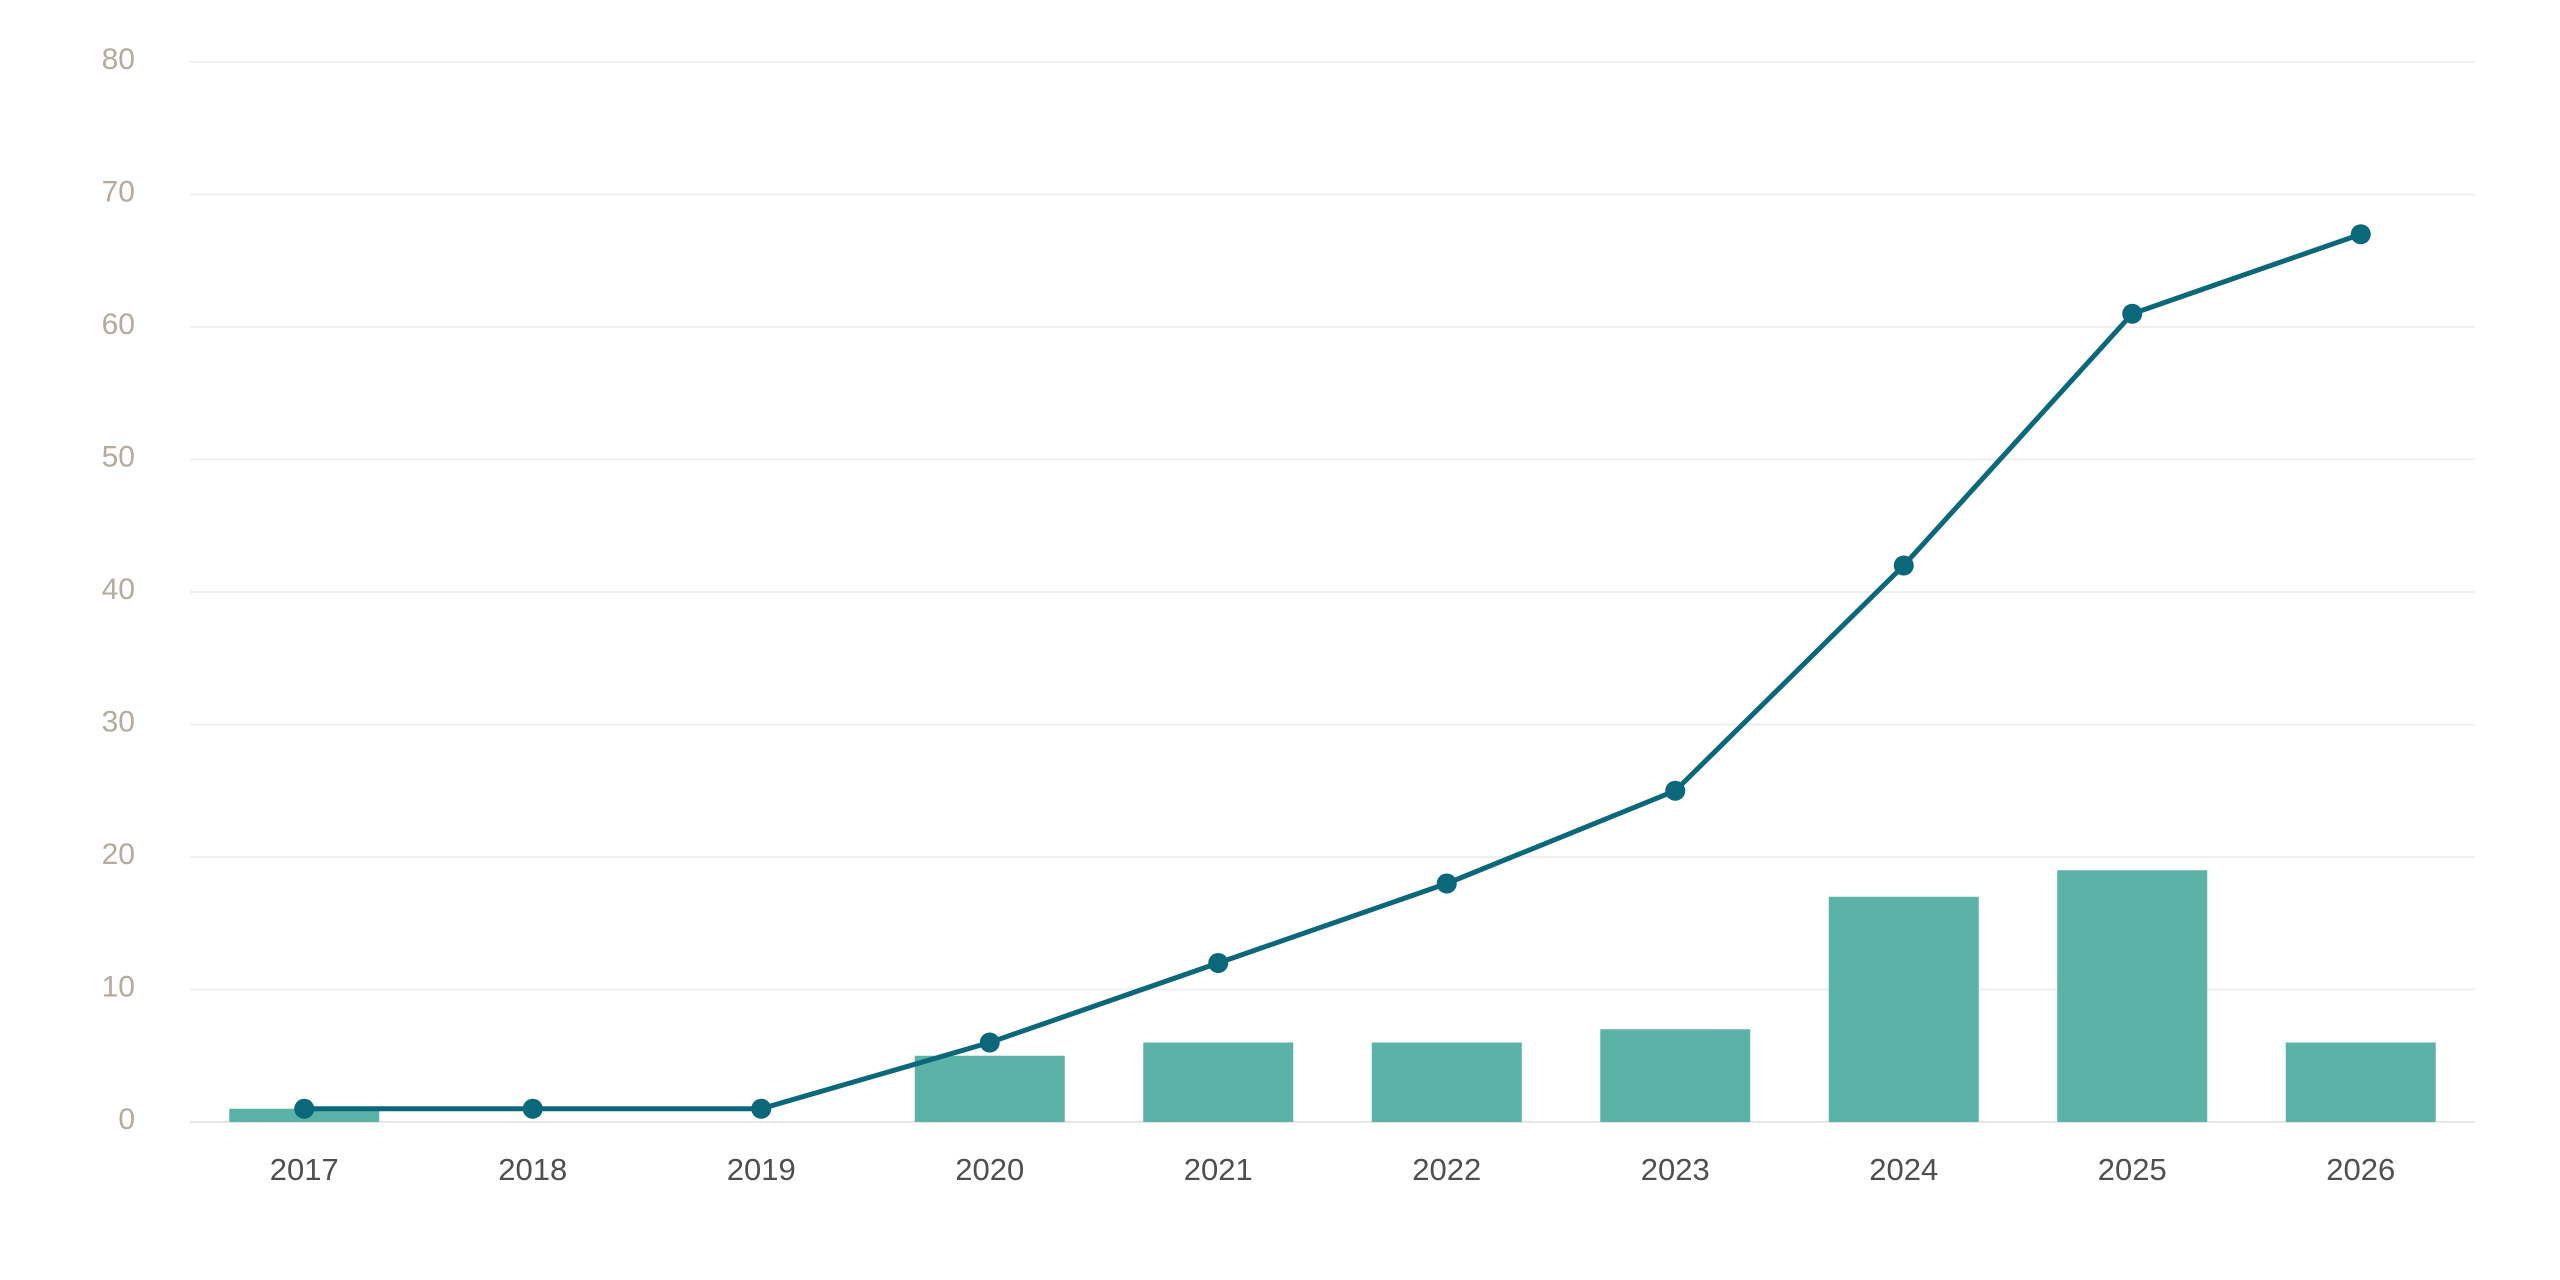  Describe the element at coordinates (118, 456) in the screenshot. I see `y-tick-label: 50` at that location.